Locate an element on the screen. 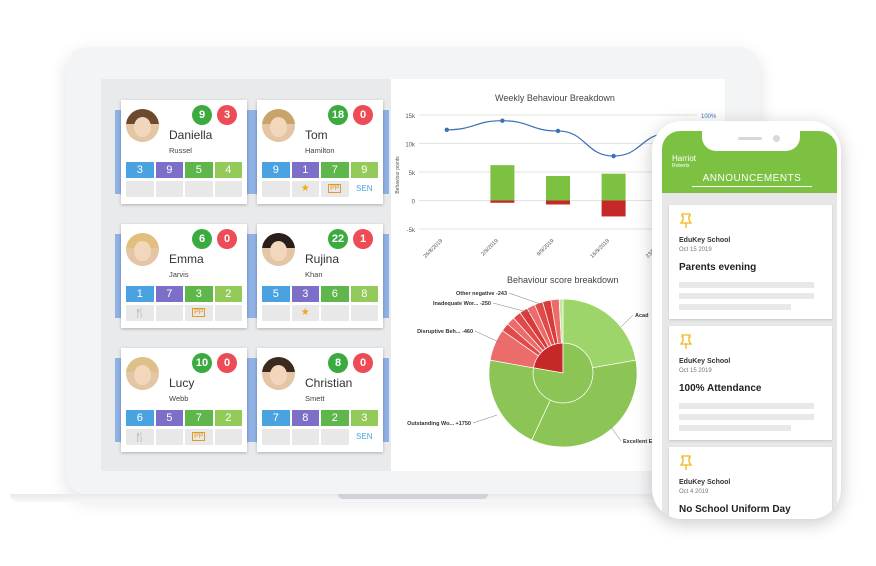 The image size is (876, 566). student-card: 8 0 Christian Smett 7 8 2 3 SEN is located at coordinates (320, 400).